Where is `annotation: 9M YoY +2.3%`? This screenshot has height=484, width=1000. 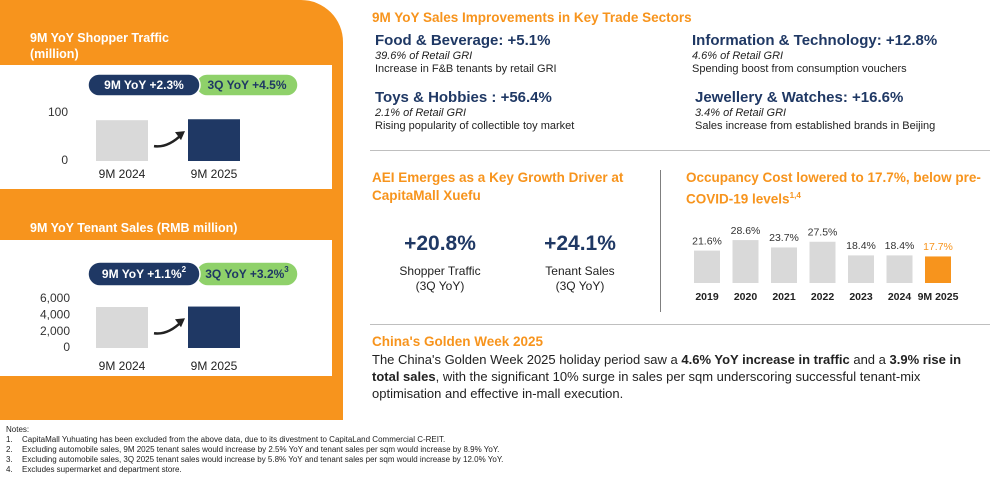 annotation: 9M YoY +2.3% is located at coordinates (144, 85).